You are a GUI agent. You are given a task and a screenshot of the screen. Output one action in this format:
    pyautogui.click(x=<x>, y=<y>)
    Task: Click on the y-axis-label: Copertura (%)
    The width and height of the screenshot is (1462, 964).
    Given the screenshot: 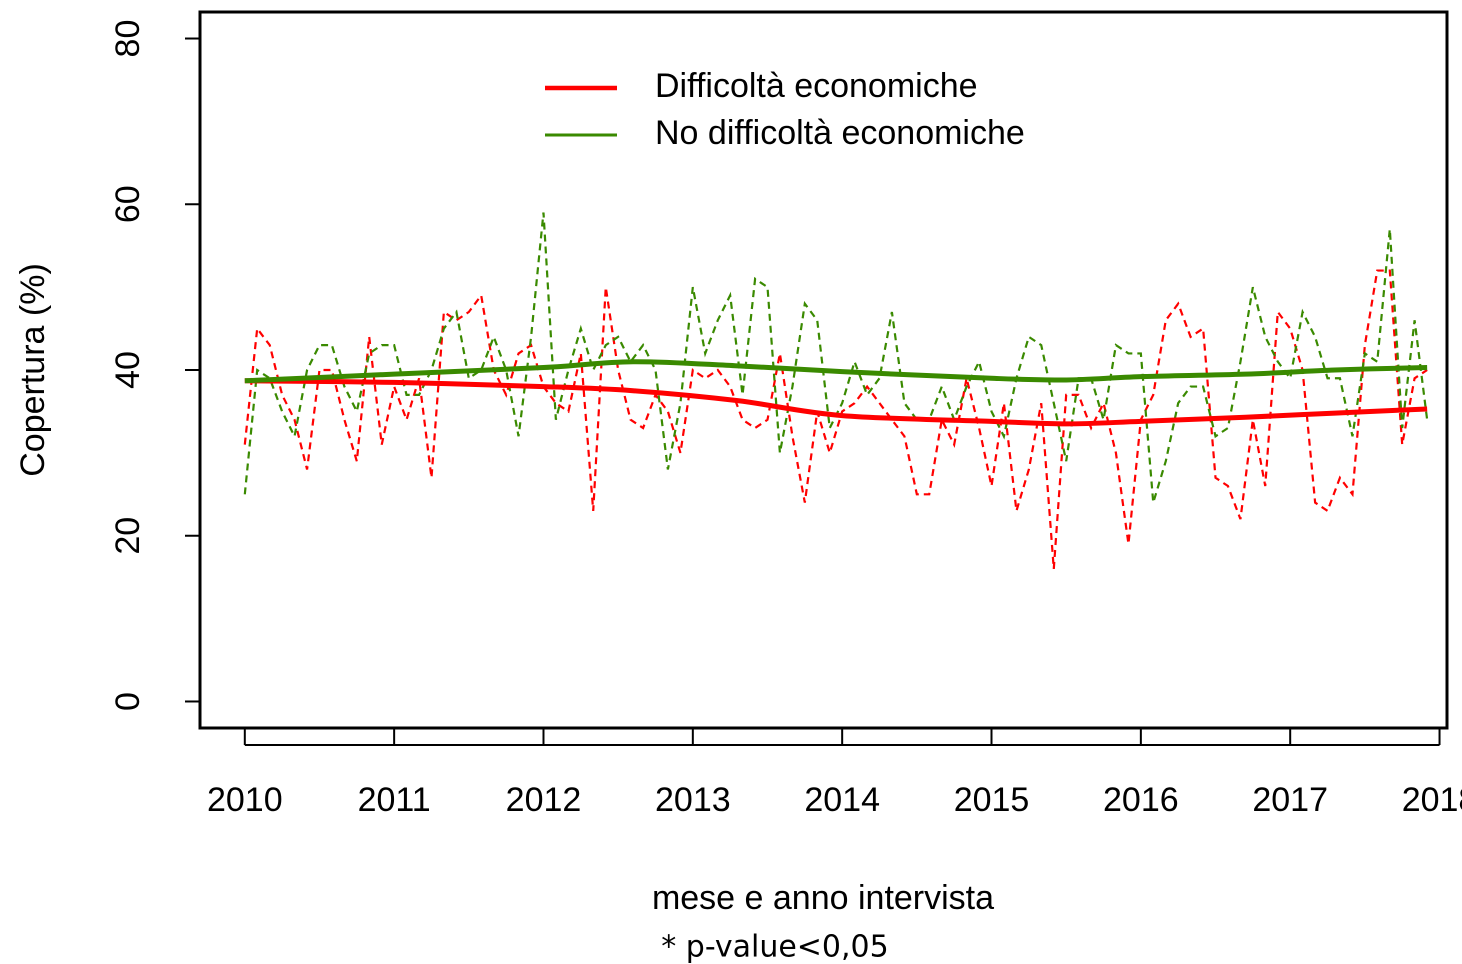 What is the action you would take?
    pyautogui.click(x=33, y=370)
    